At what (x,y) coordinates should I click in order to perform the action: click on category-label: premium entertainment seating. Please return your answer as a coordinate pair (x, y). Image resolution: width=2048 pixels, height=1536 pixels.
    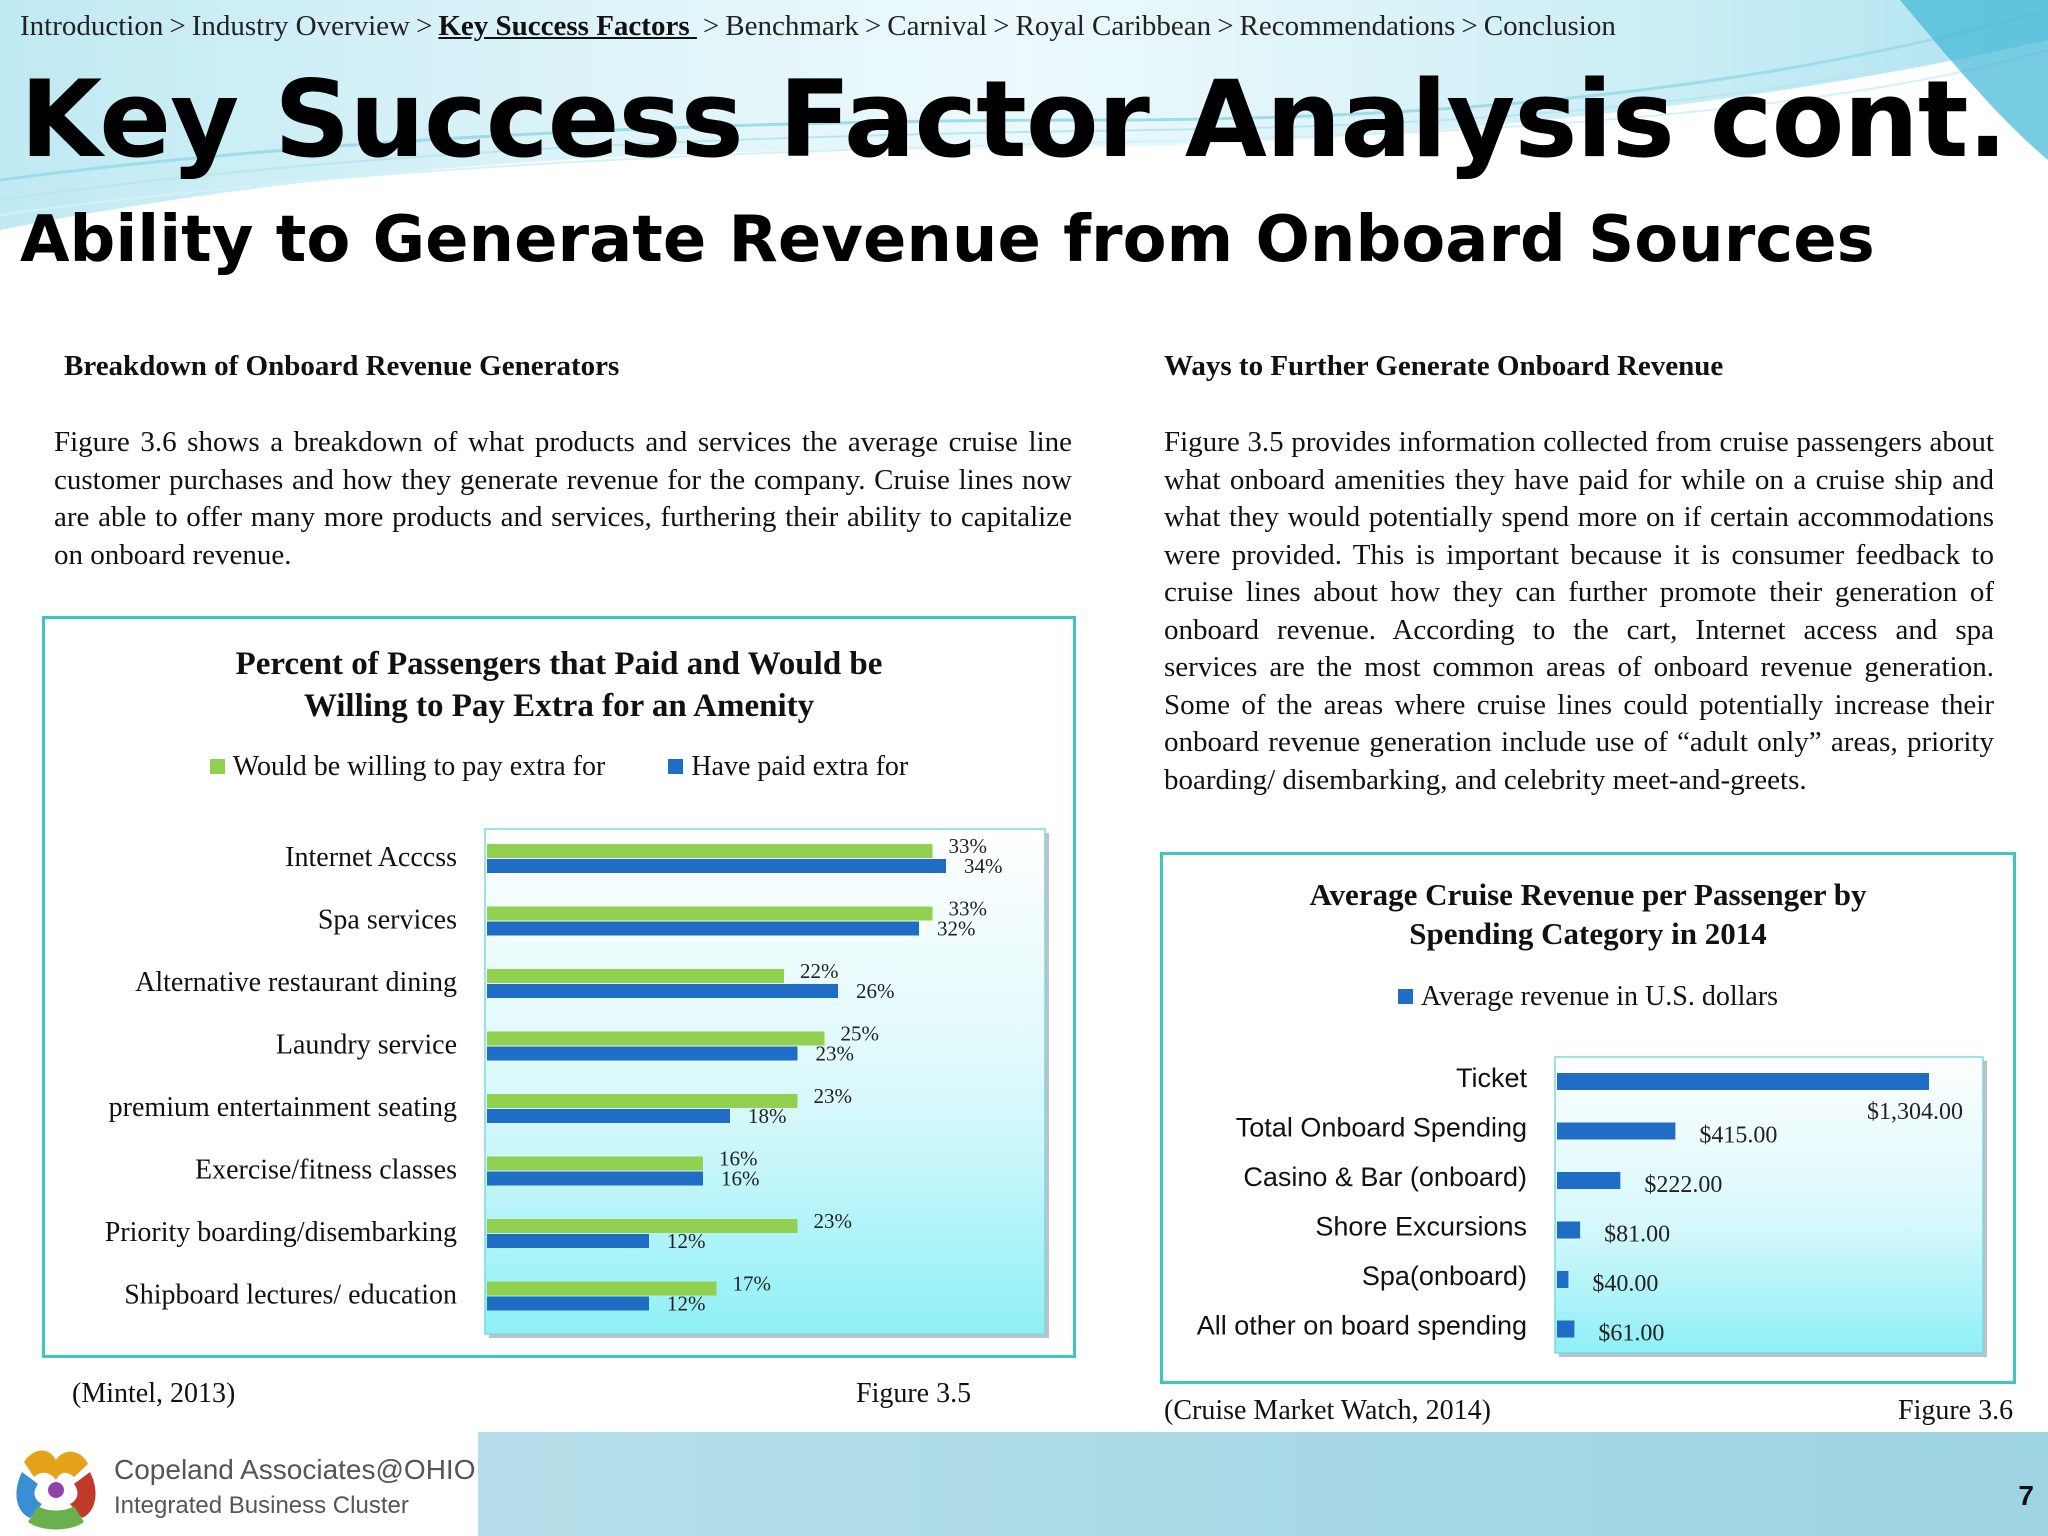
    Looking at the image, I should click on (283, 1107).